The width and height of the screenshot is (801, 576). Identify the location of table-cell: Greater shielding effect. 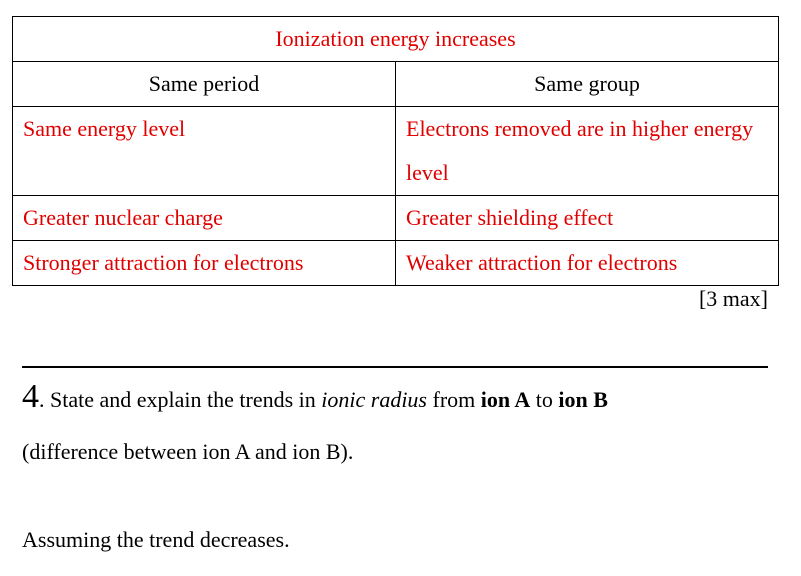
(587, 218).